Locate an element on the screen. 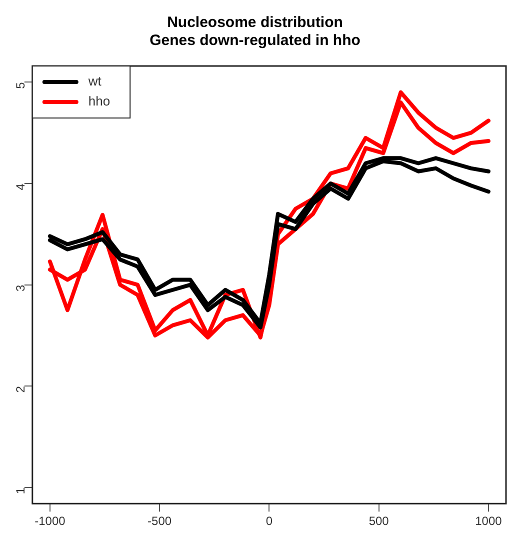  legend-label: wt is located at coordinates (94, 81).